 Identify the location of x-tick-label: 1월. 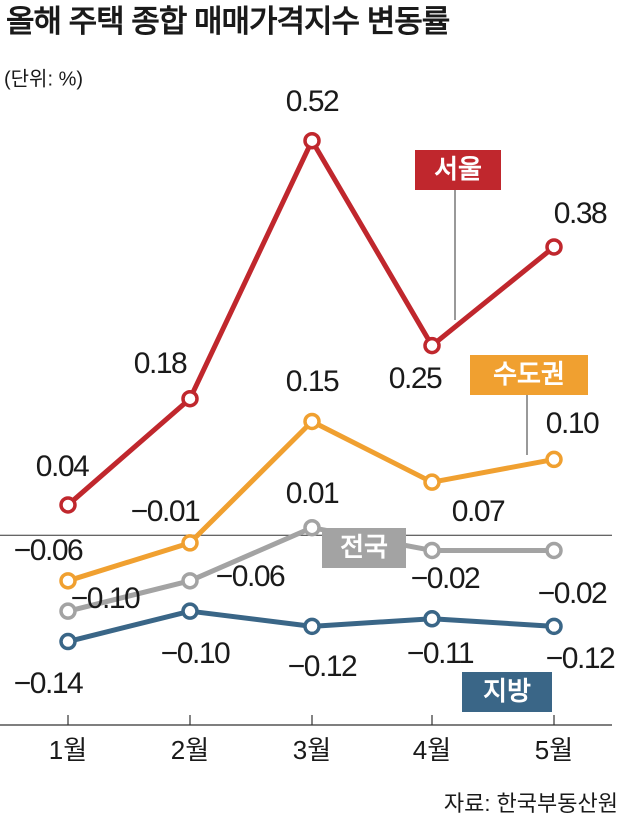
(68, 750).